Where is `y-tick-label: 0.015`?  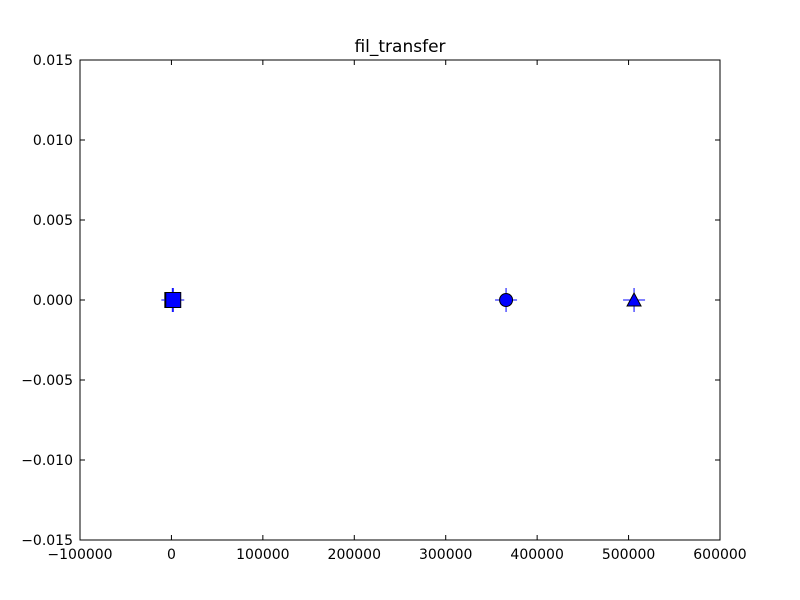
y-tick-label: 0.015 is located at coordinates (53, 61).